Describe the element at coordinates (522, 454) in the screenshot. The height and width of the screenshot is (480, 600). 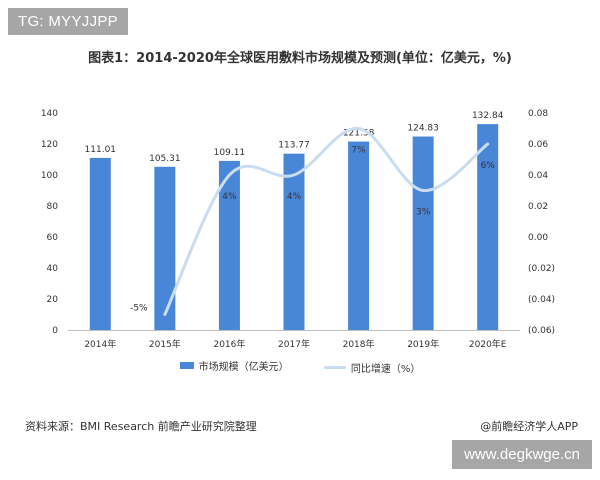
I see `watermark-tag-bottom: www.degkwge.cn` at that location.